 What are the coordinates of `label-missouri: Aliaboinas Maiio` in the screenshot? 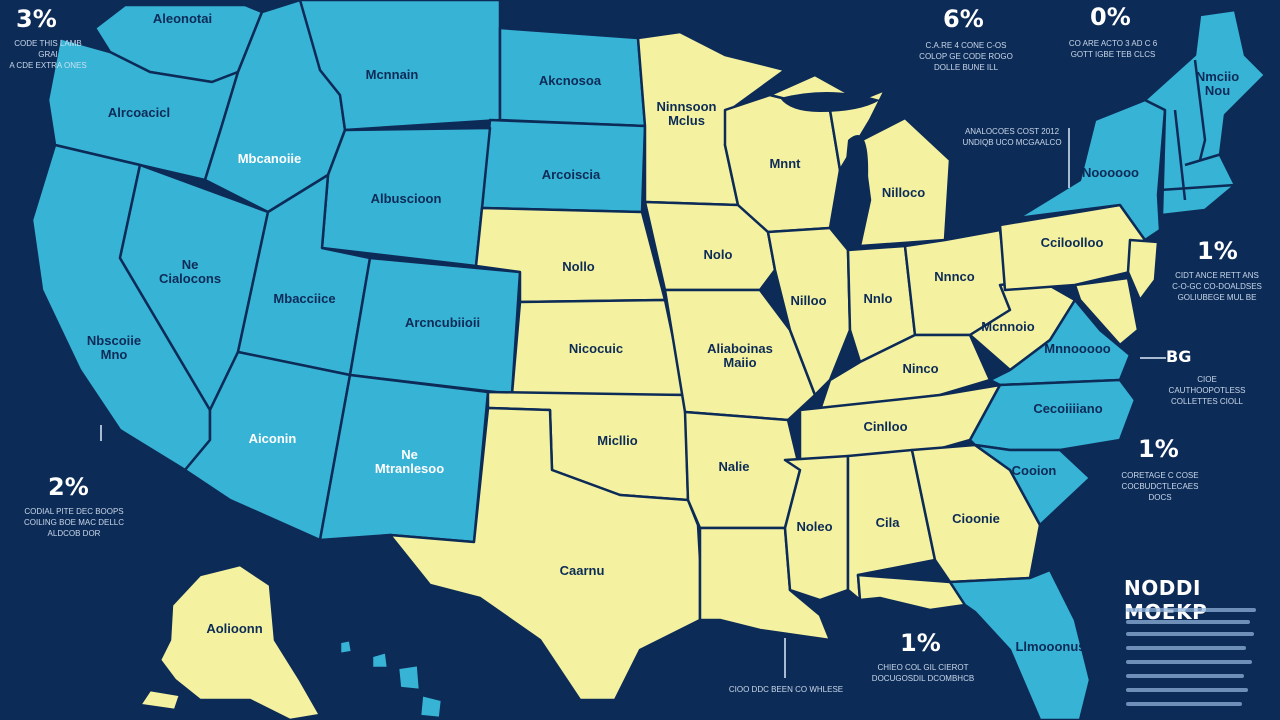 It's located at (740, 355).